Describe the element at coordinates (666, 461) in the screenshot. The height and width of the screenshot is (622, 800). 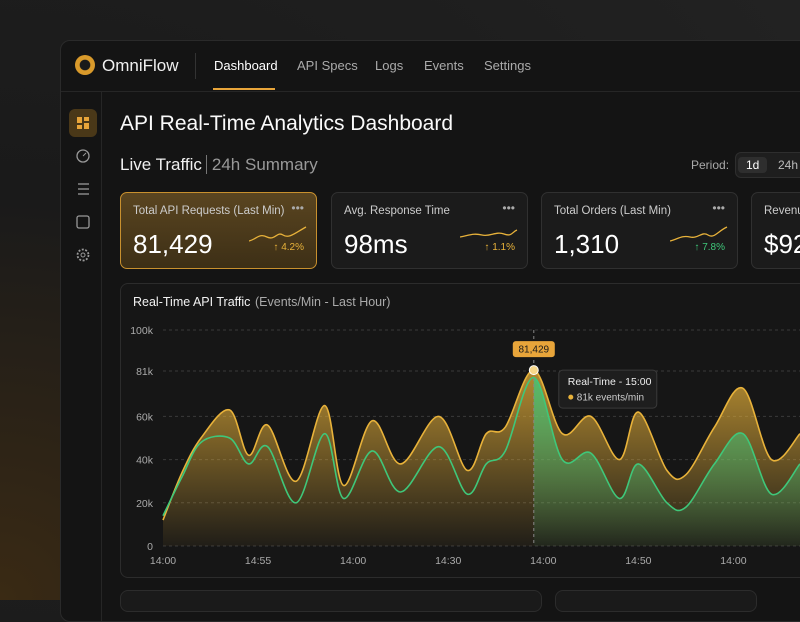
I see `area` at that location.